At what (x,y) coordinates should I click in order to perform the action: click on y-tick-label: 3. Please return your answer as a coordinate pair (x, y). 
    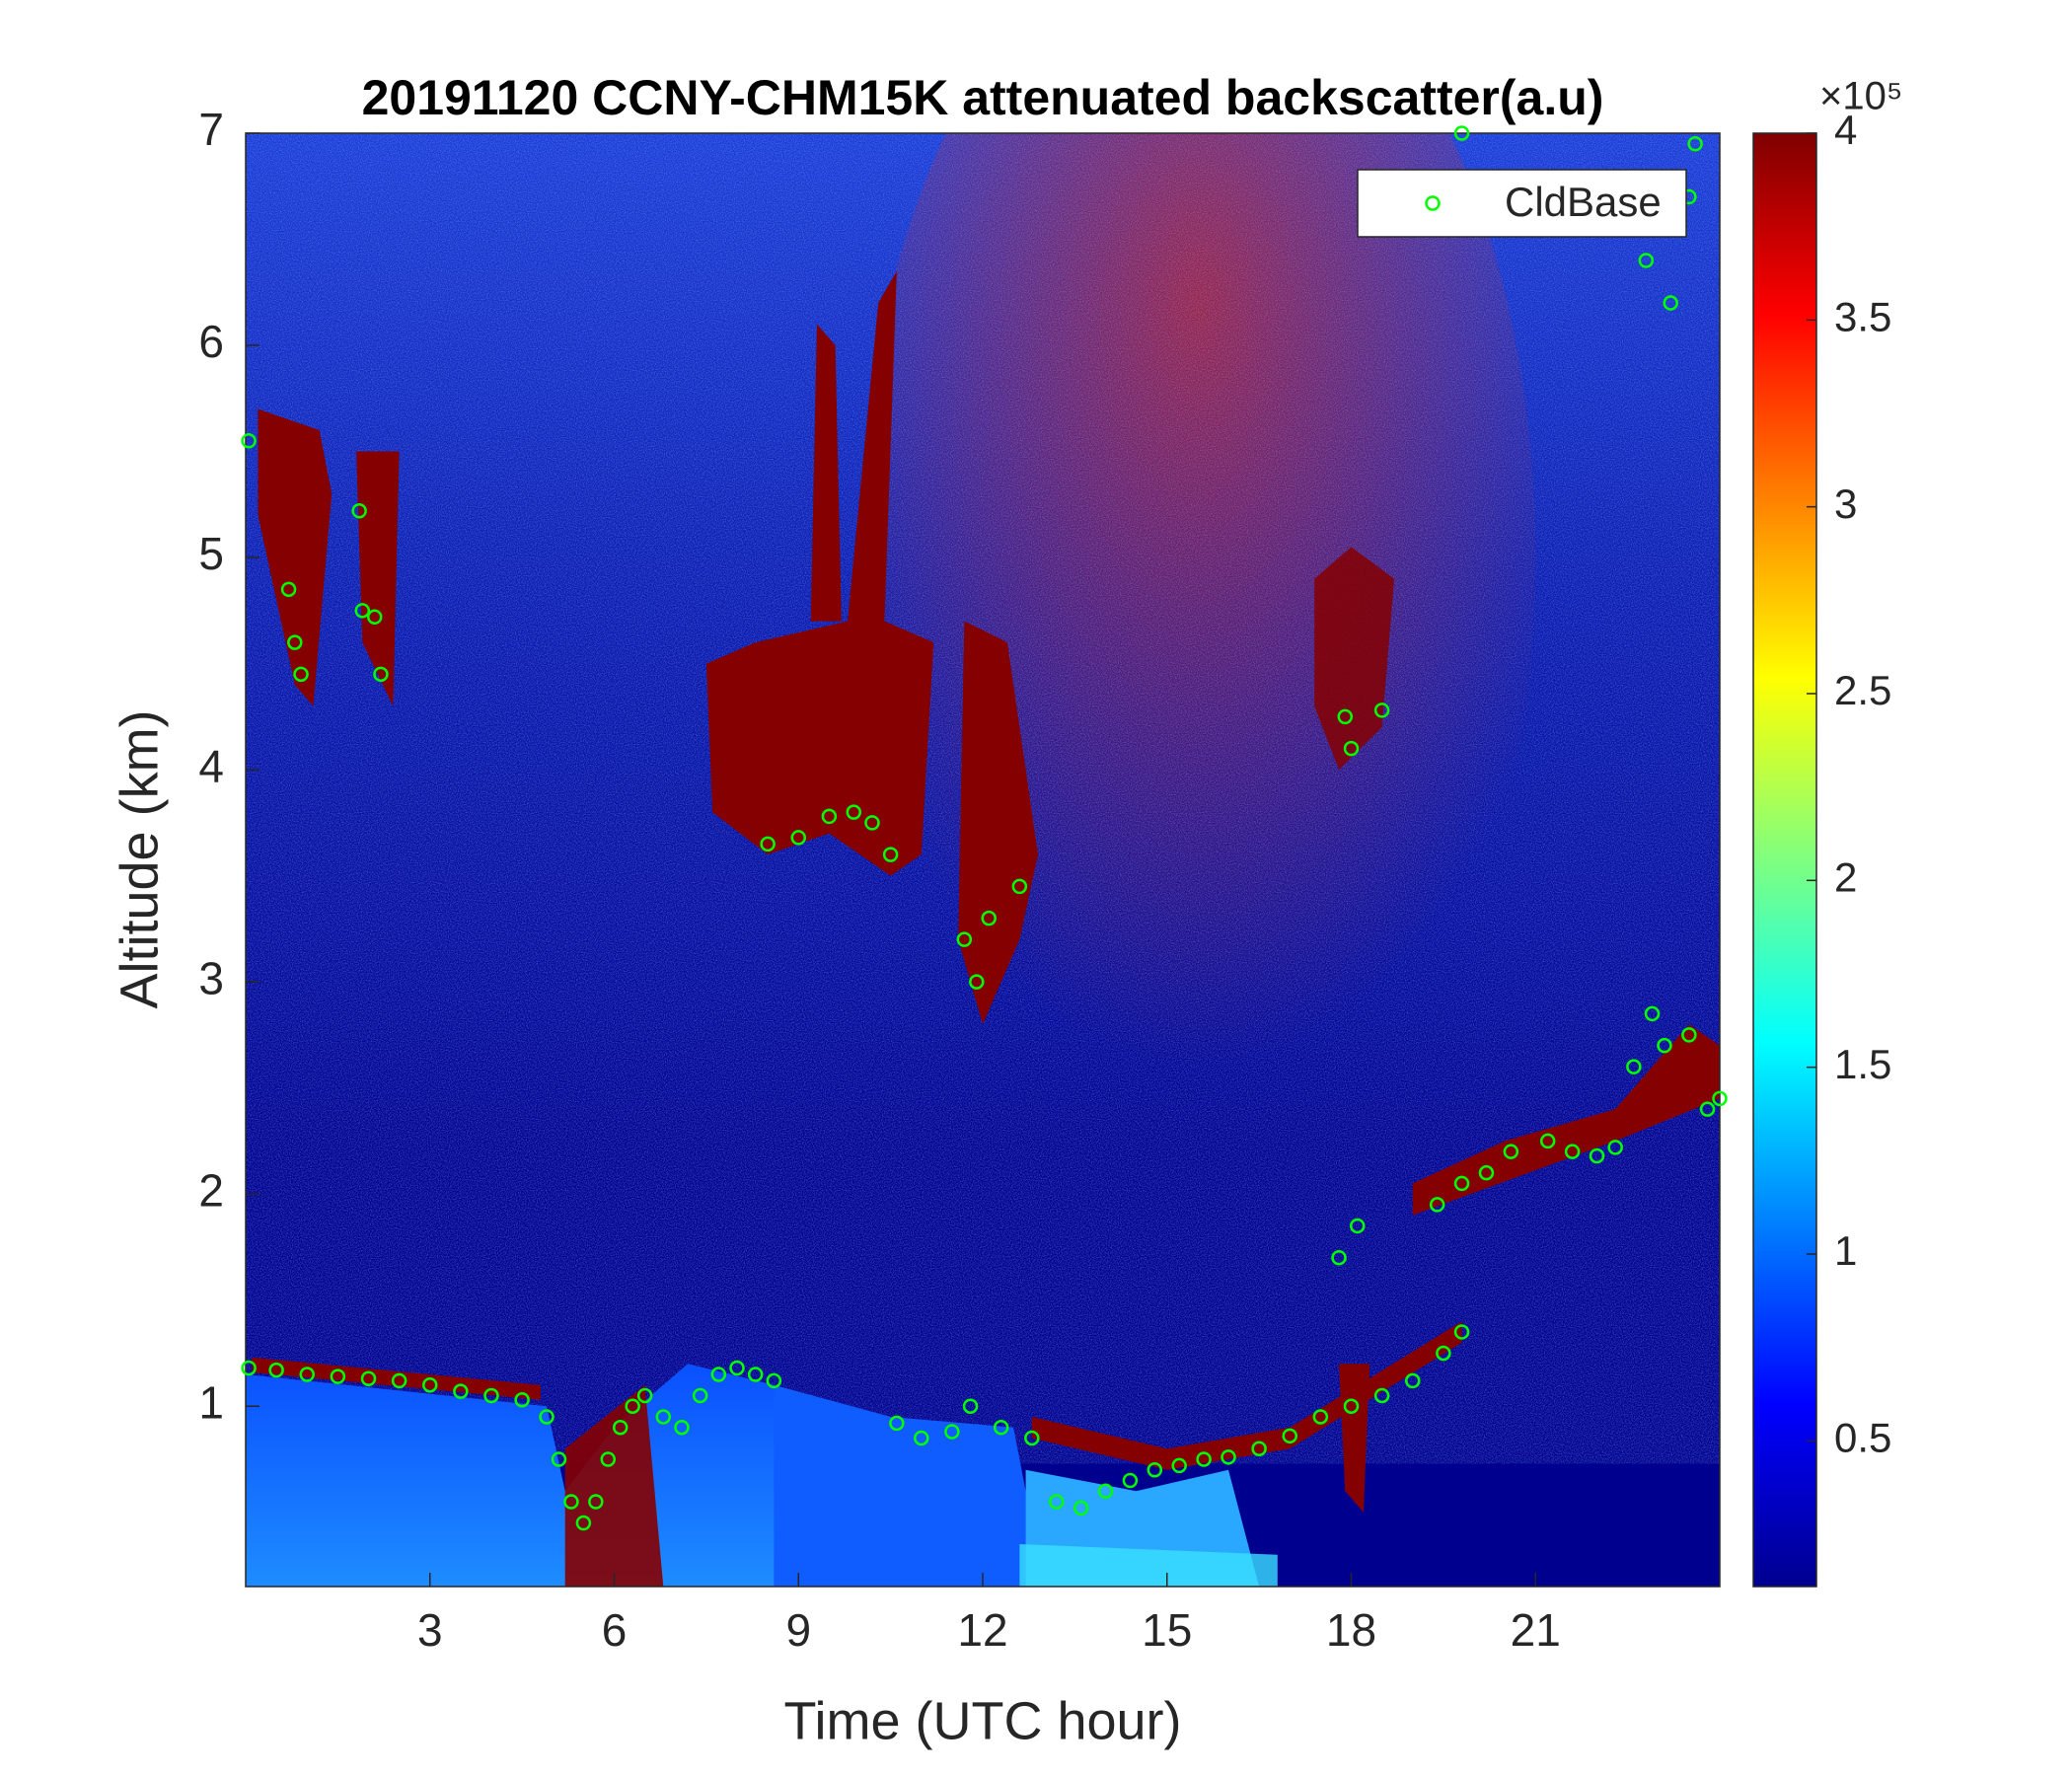
    Looking at the image, I should click on (211, 978).